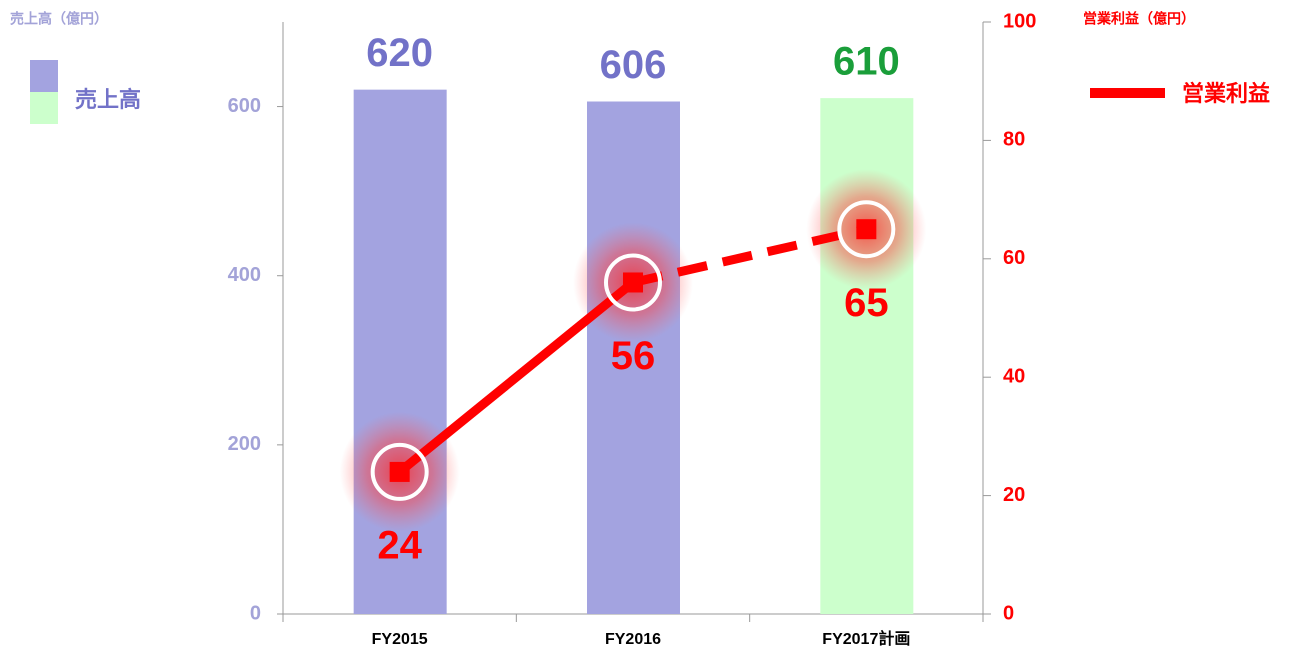  What do you see at coordinates (399, 53) in the screenshot?
I see `bar-value-label: 620` at bounding box center [399, 53].